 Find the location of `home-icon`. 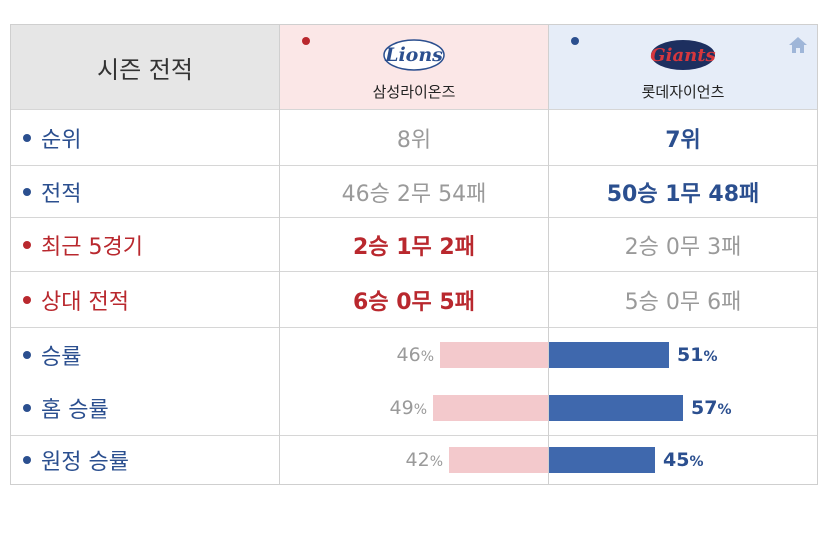

home-icon is located at coordinates (798, 45).